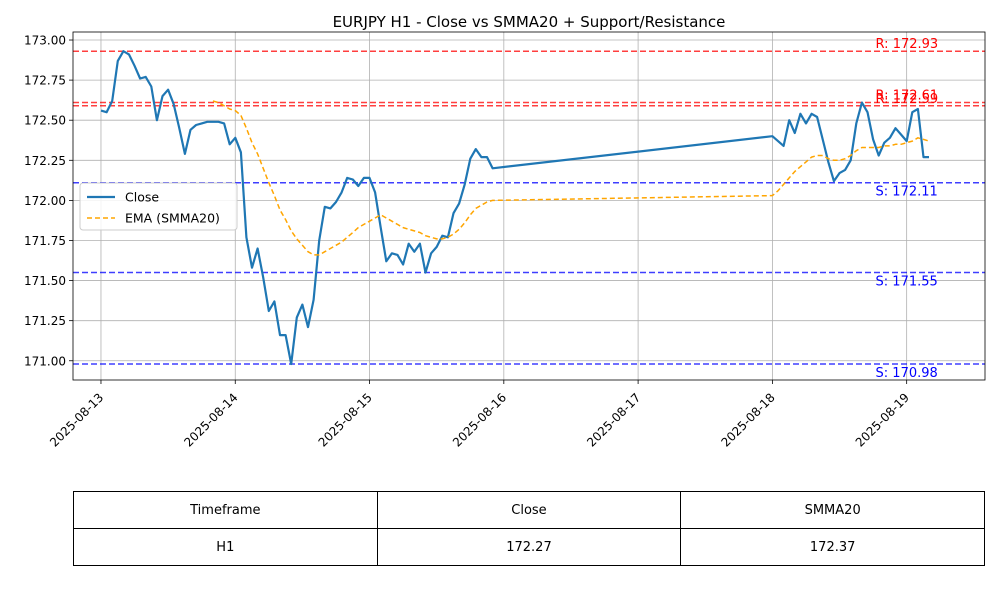 The image size is (1000, 600). Describe the element at coordinates (225, 510) in the screenshot. I see `table-header-cell: Timeframe` at that location.